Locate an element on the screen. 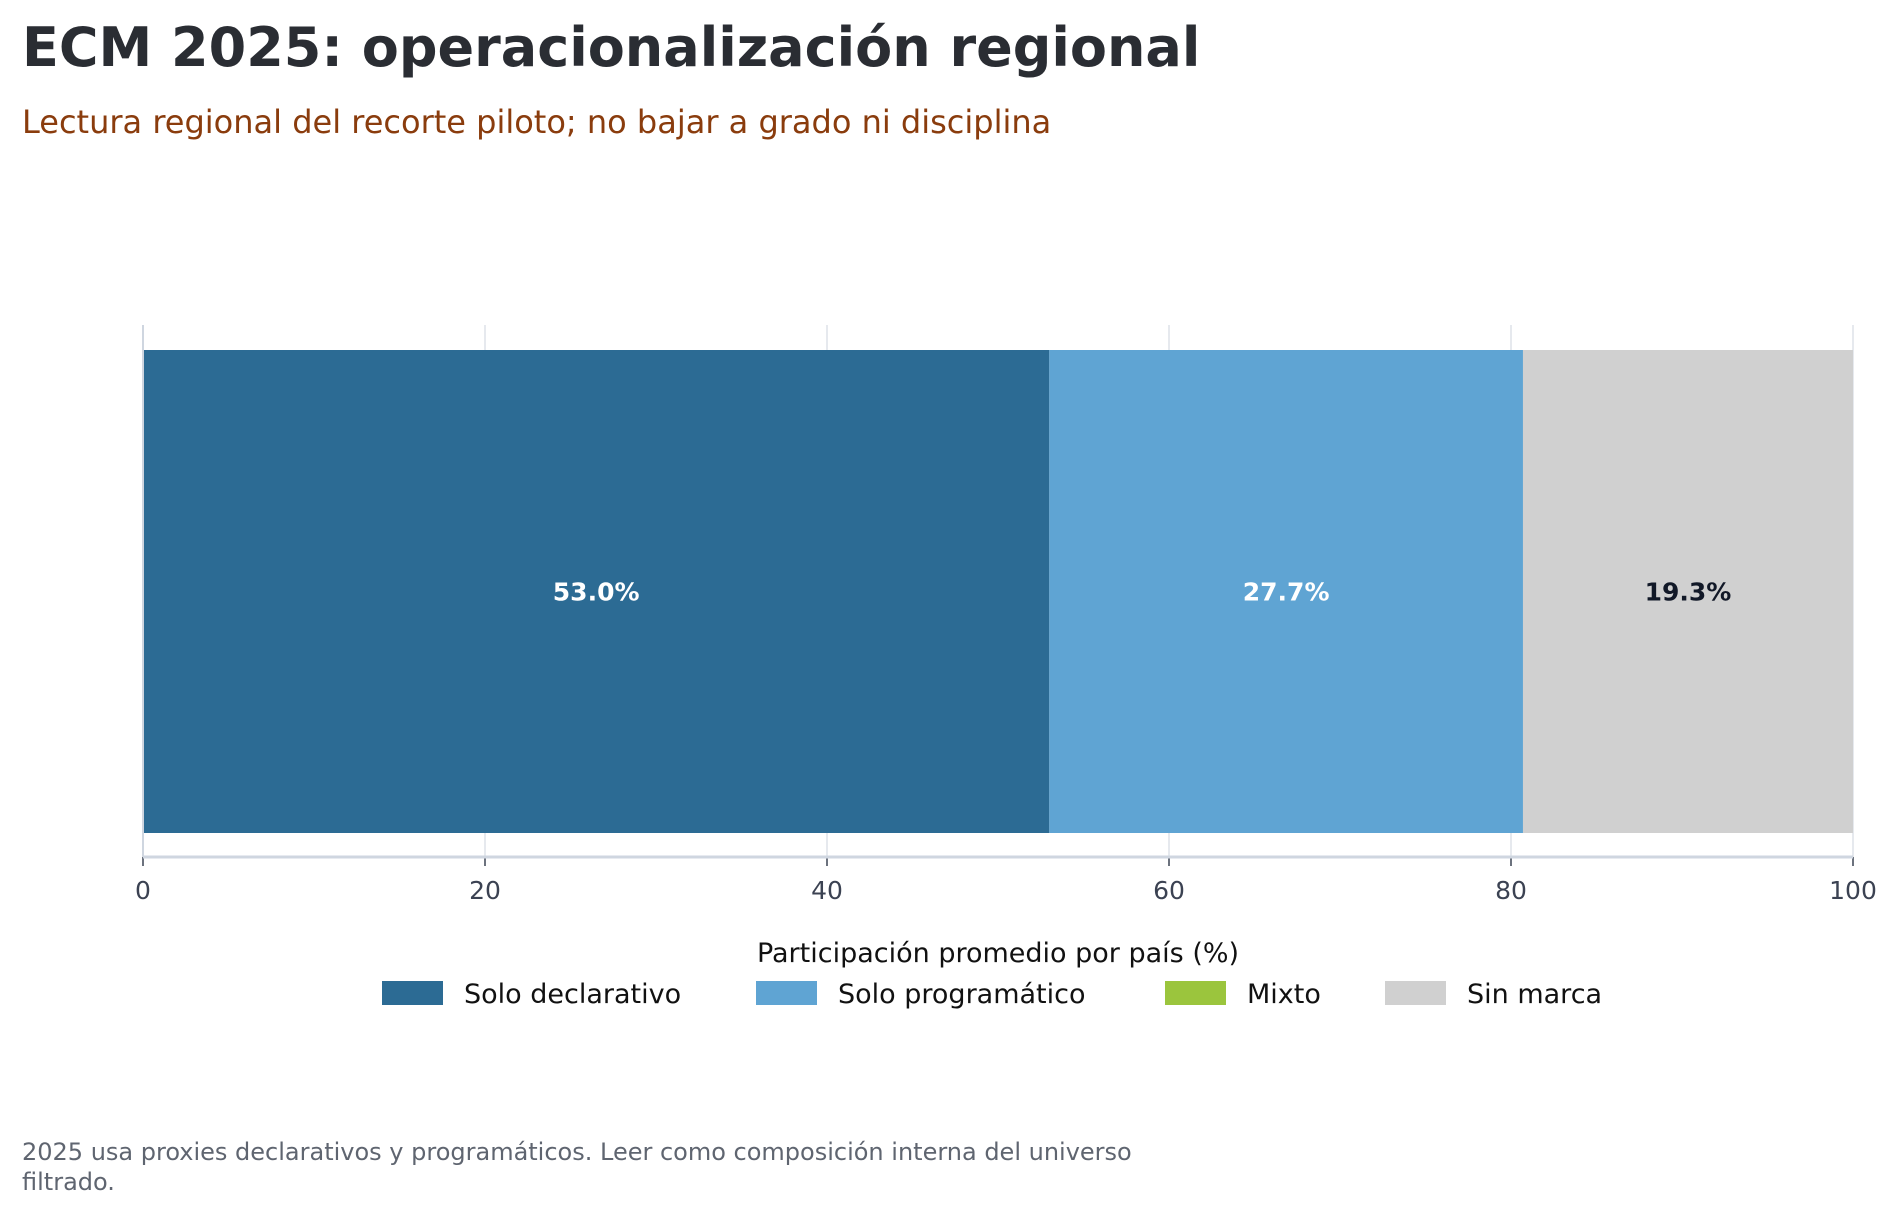 The width and height of the screenshot is (1894, 1213). legend-label: Solo programático is located at coordinates (962, 994).